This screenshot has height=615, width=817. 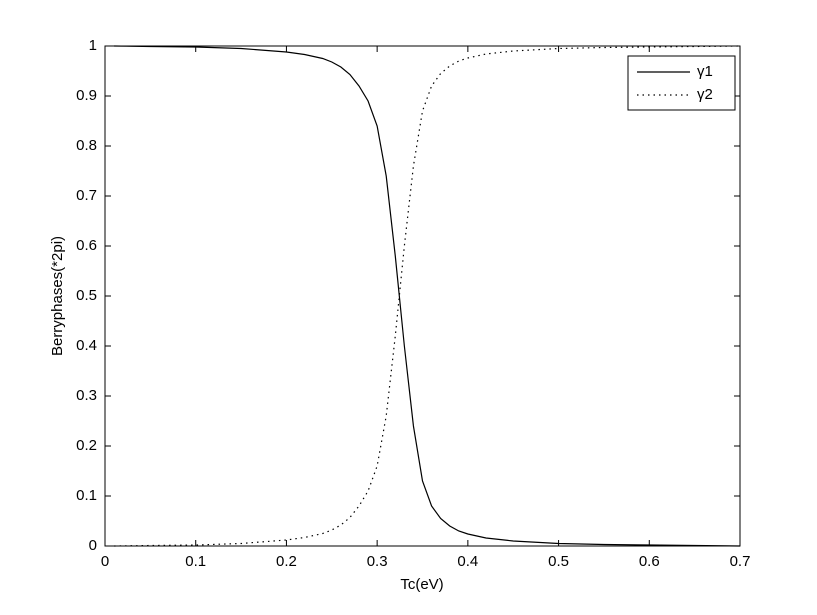 What do you see at coordinates (86, 195) in the screenshot?
I see `y-tick-label: 0.7` at bounding box center [86, 195].